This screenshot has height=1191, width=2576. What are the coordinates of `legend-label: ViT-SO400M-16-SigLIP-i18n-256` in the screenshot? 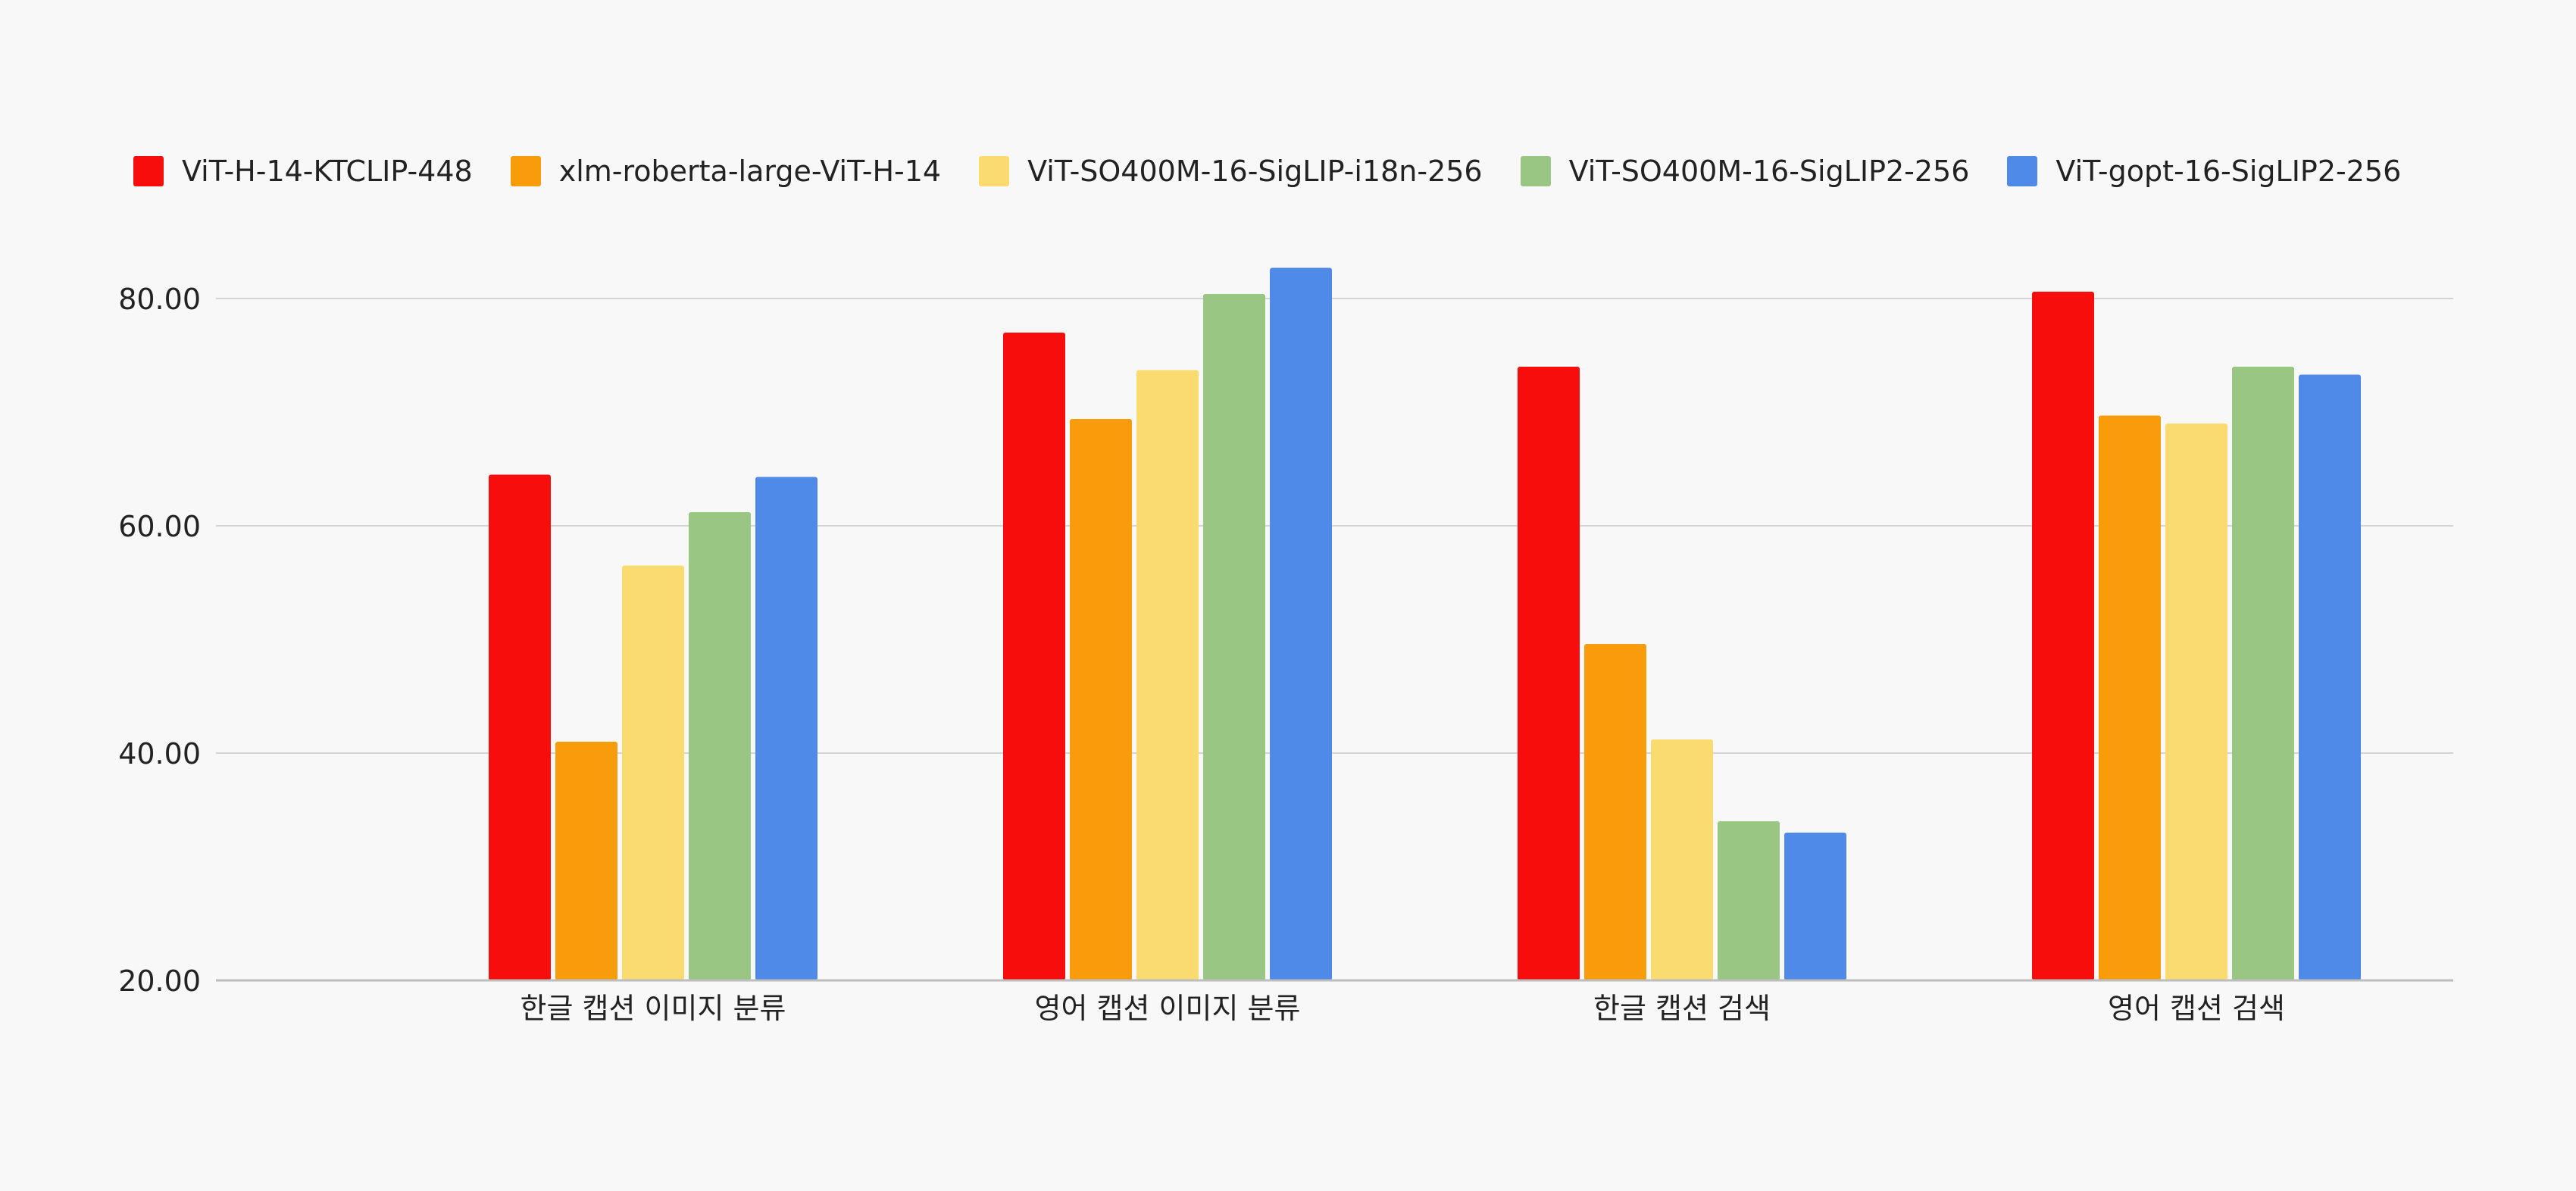 It's located at (1255, 171).